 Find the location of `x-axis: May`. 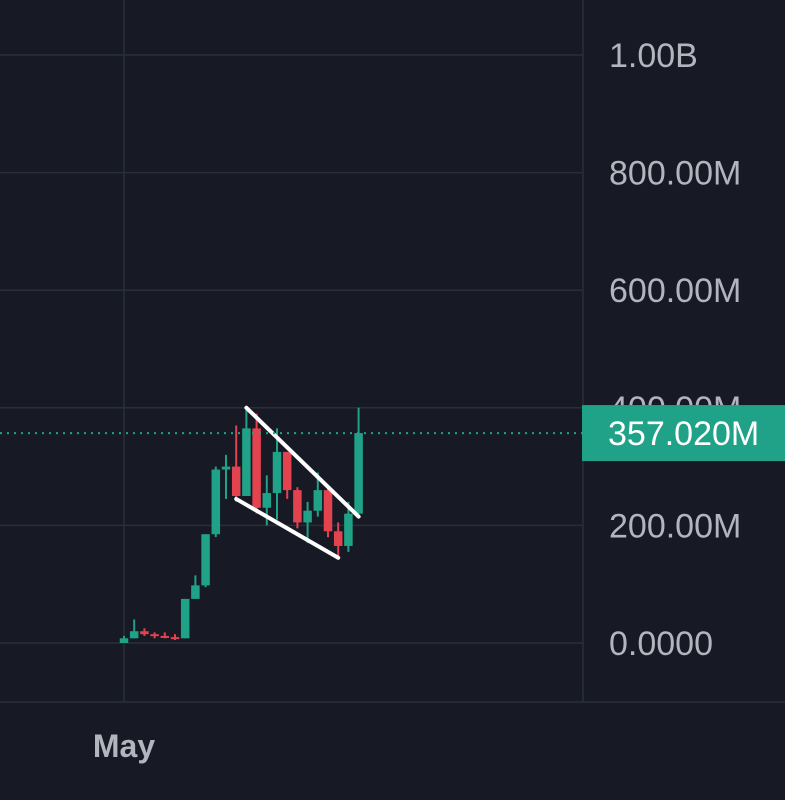

x-axis: May is located at coordinates (124, 746).